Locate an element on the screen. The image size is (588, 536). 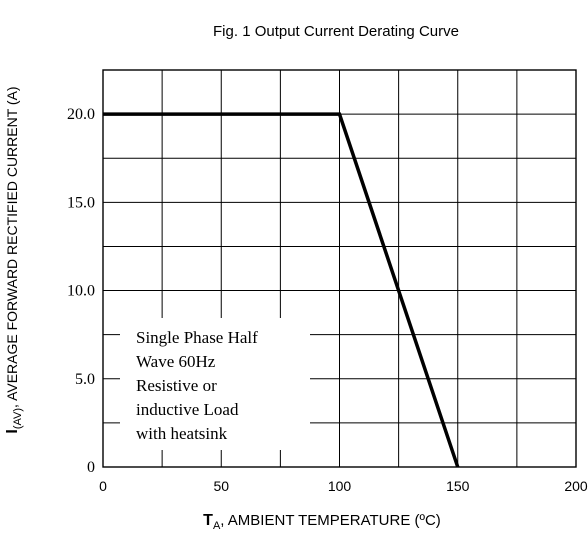
annotation-background is located at coordinates (215, 384).